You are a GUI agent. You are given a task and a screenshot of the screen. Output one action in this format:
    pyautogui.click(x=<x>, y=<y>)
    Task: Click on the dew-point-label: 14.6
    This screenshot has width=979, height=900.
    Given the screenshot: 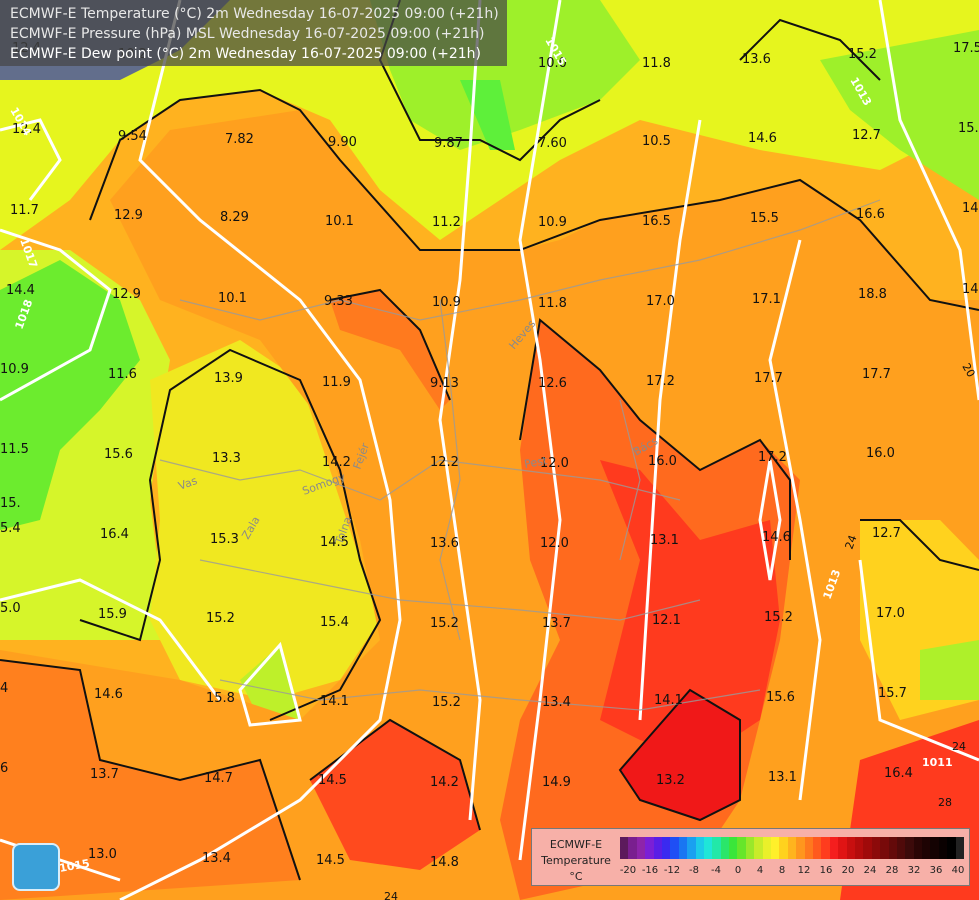 What is the action you would take?
    pyautogui.click(x=762, y=138)
    